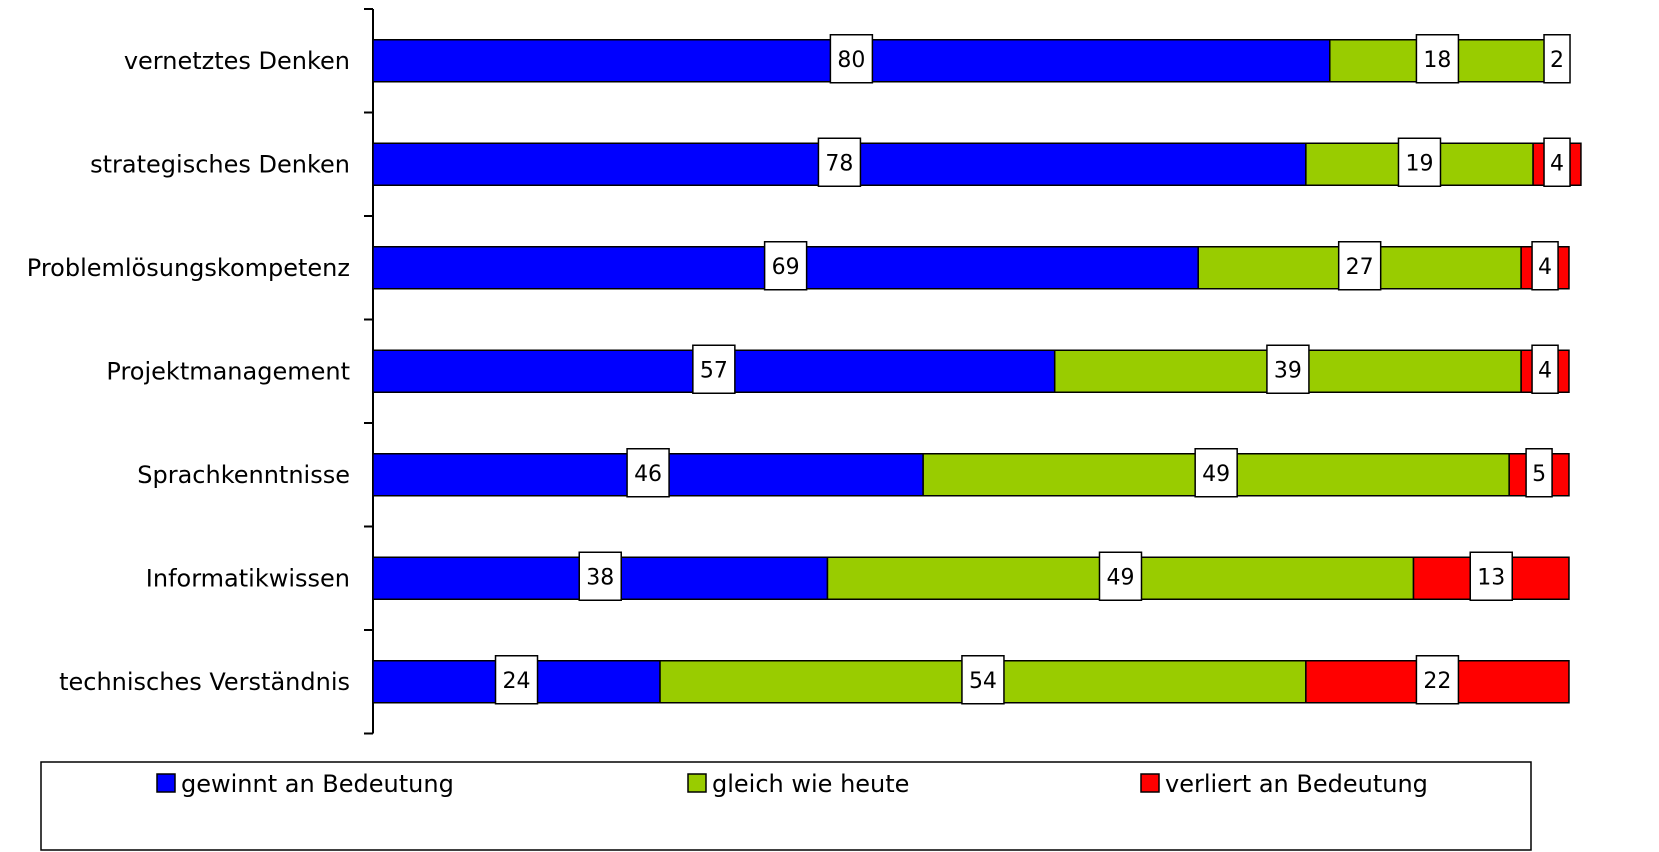 This screenshot has height=852, width=1659. I want to click on legend-box, so click(786, 806).